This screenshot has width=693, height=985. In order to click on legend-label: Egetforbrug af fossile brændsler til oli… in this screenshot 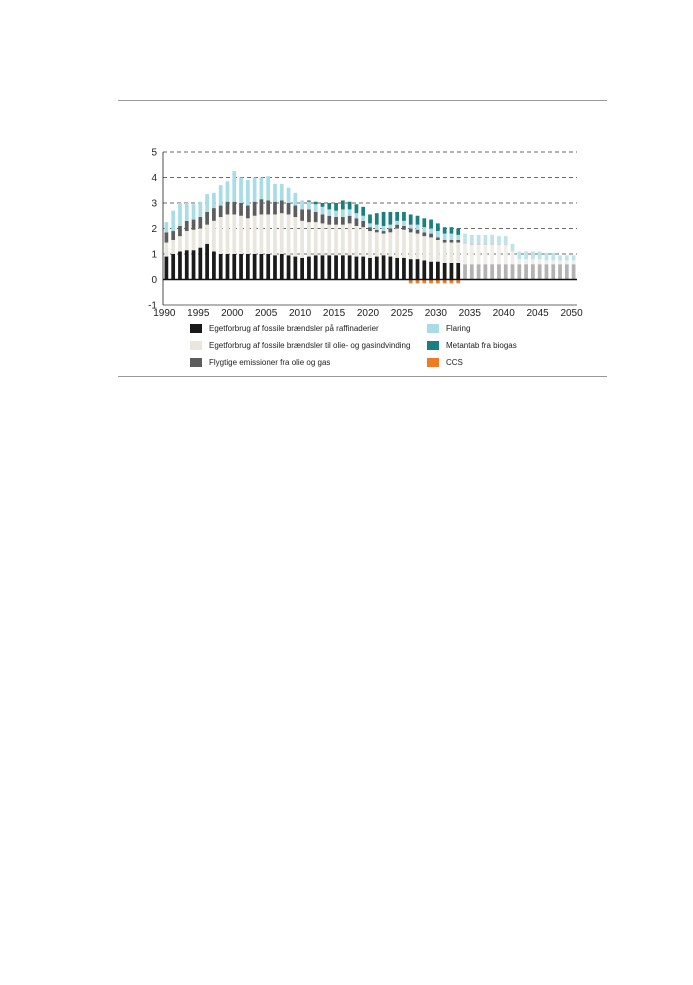, I will do `click(310, 345)`.